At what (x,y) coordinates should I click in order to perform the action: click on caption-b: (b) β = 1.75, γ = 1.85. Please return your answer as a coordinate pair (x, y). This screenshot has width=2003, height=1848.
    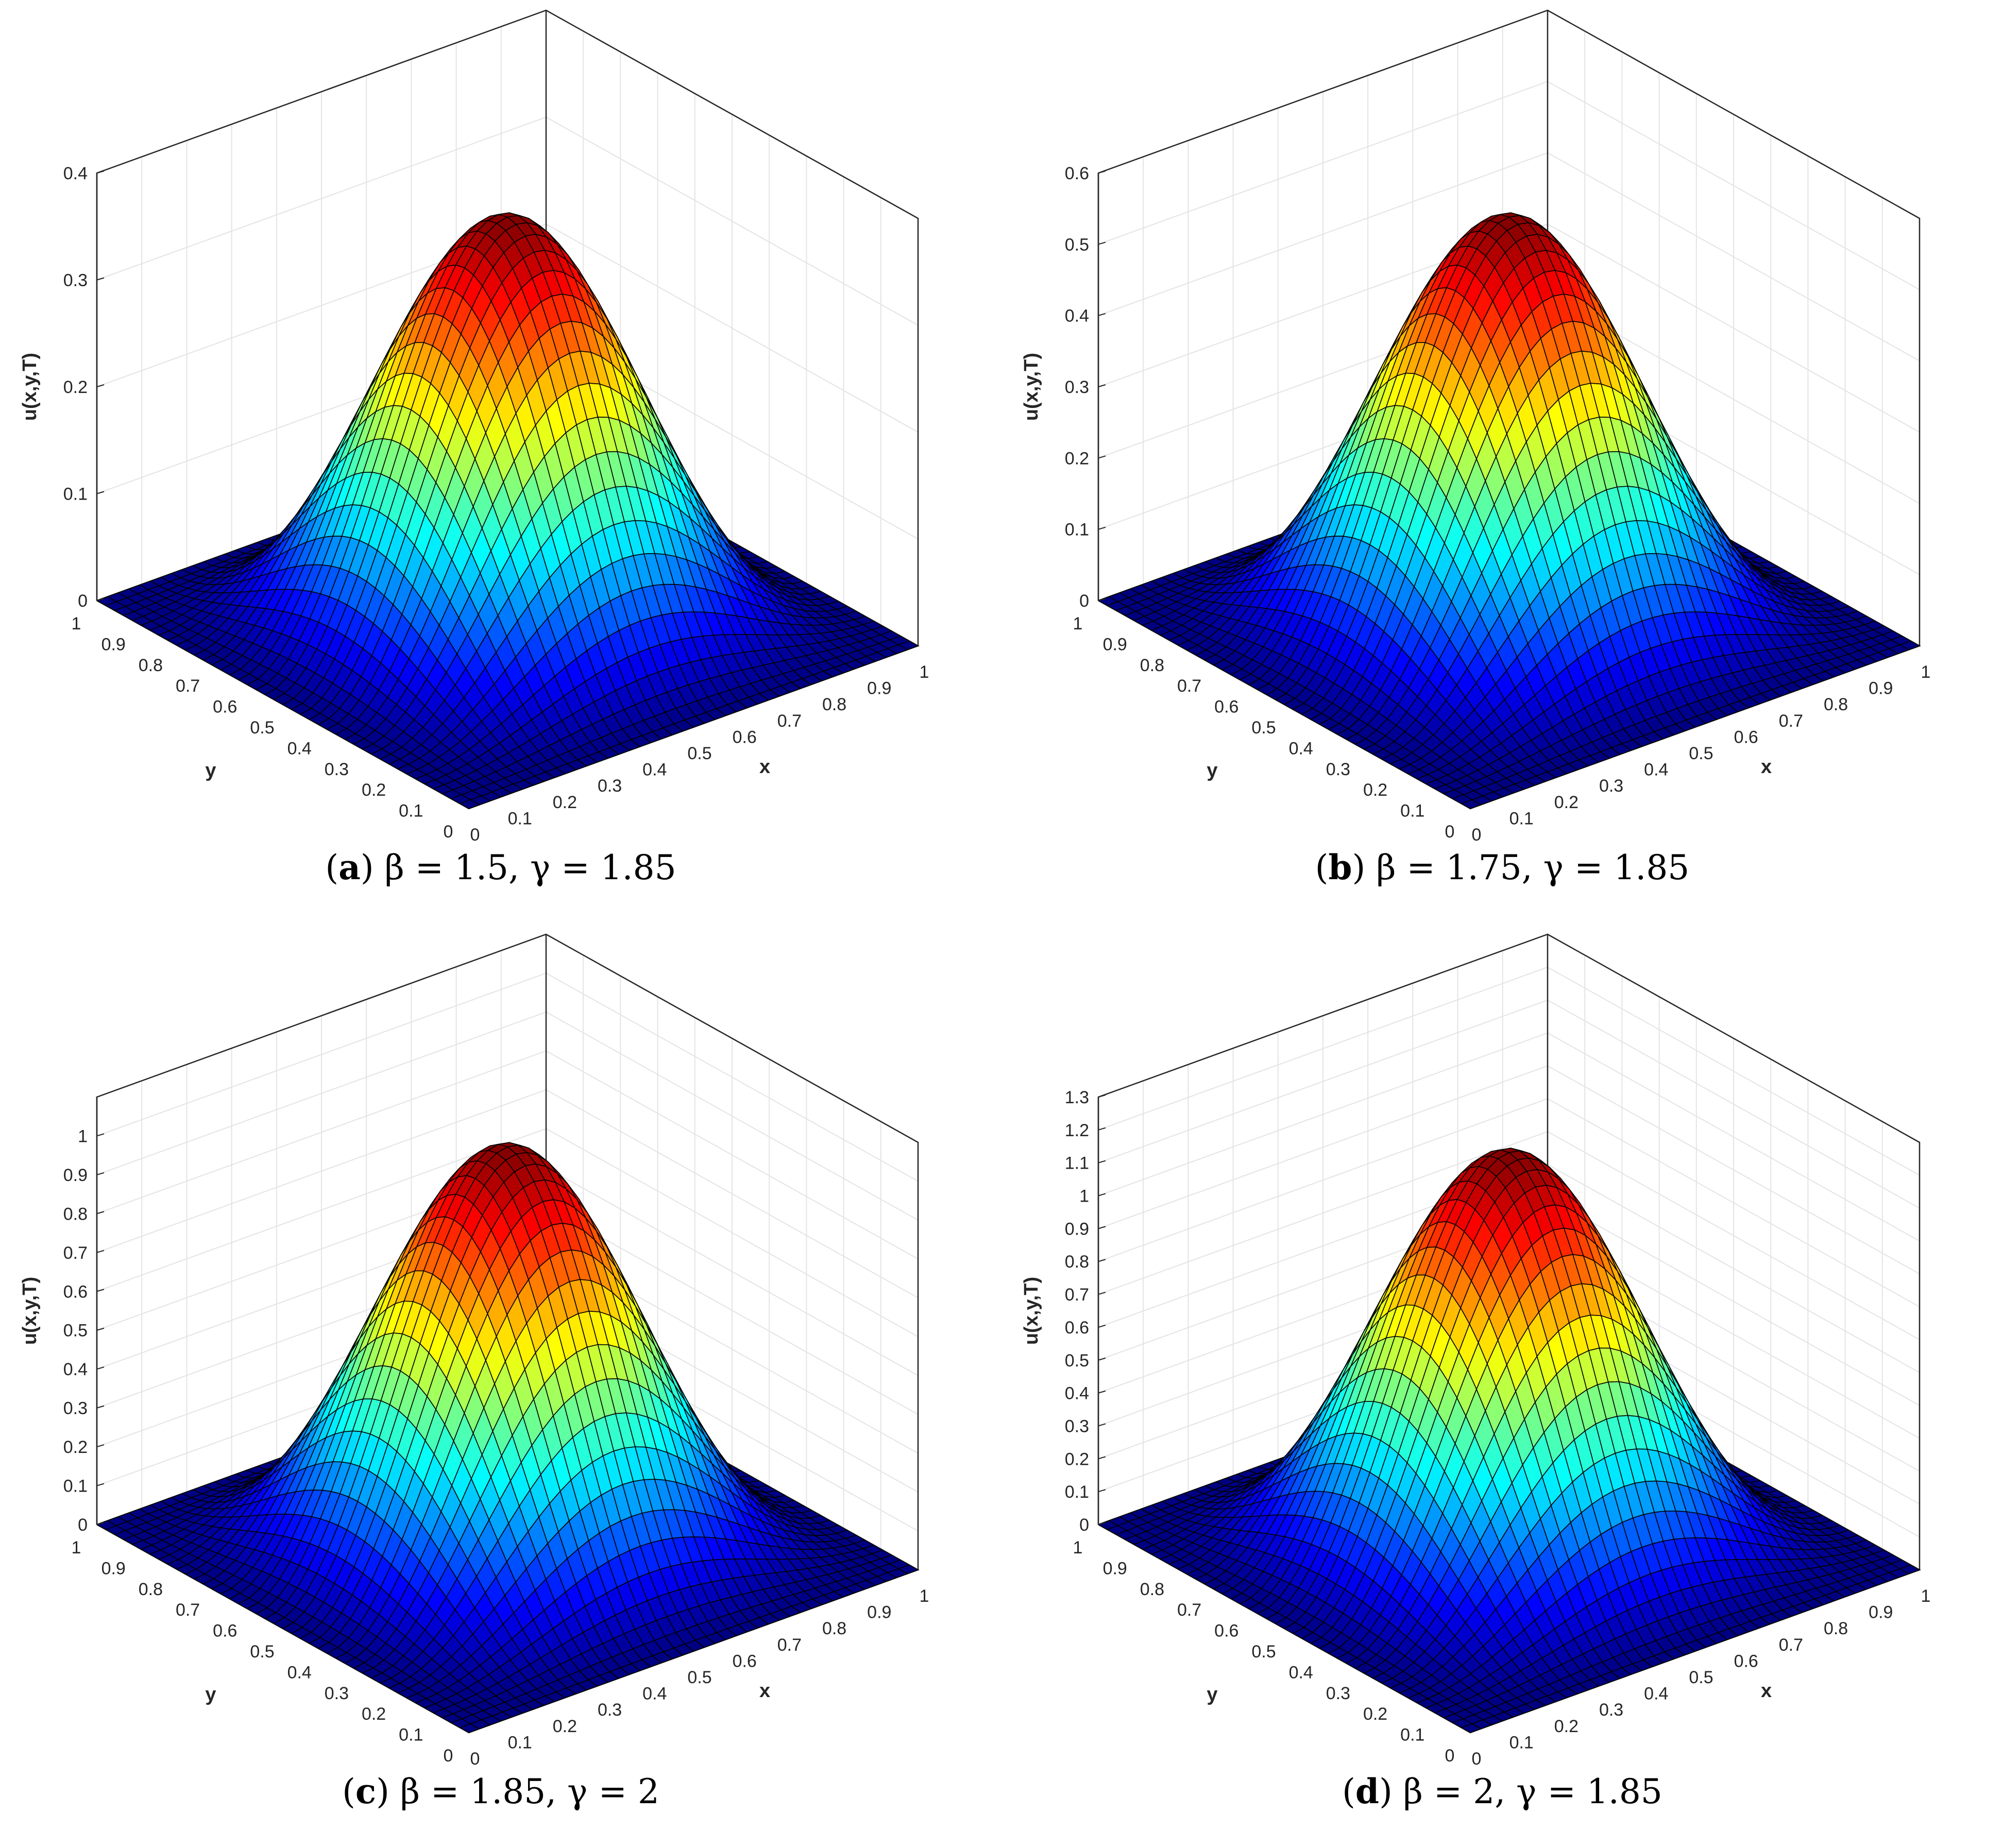
    Looking at the image, I should click on (1503, 867).